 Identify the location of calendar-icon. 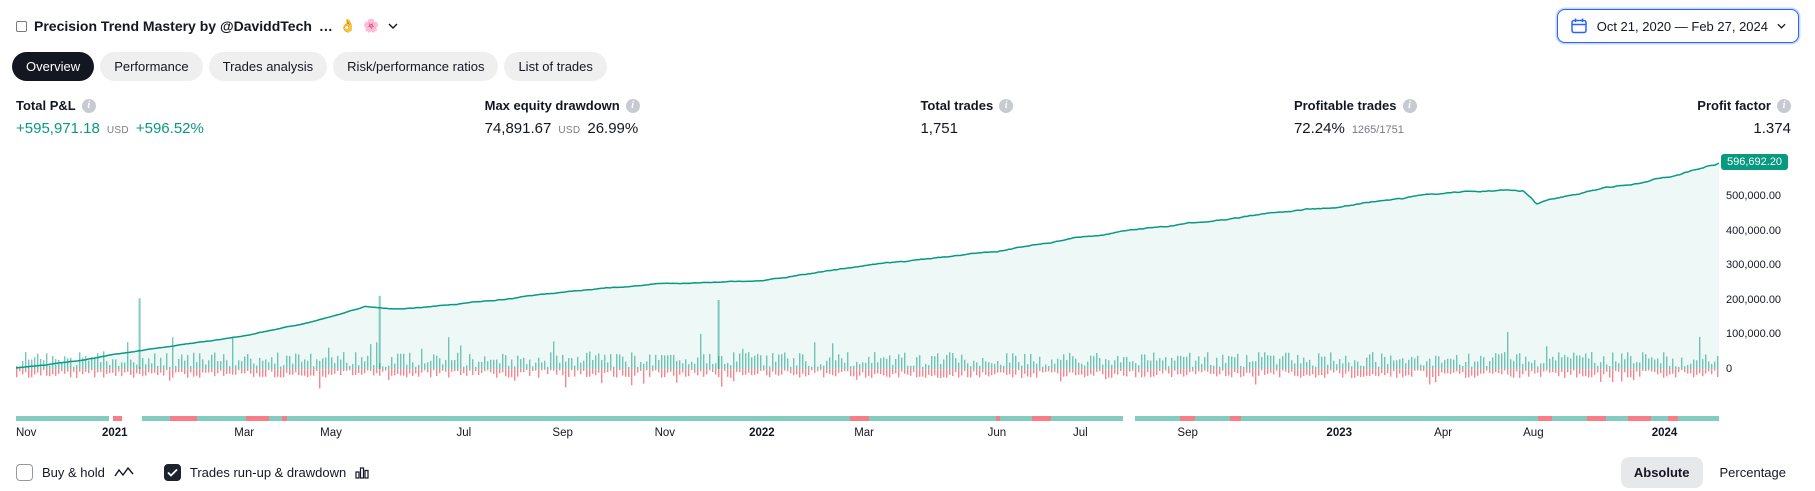
(1578, 26).